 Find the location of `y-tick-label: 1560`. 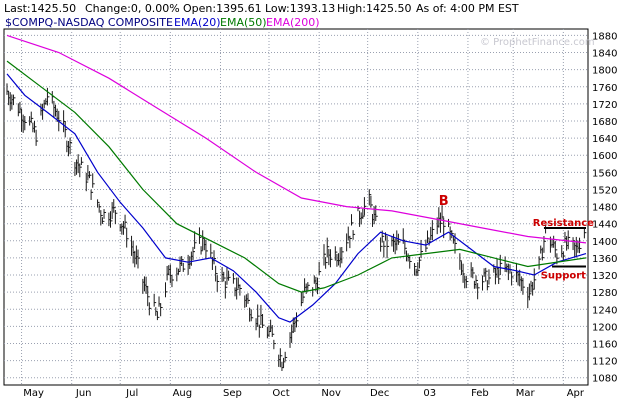

y-tick-label: 1560 is located at coordinates (604, 173).